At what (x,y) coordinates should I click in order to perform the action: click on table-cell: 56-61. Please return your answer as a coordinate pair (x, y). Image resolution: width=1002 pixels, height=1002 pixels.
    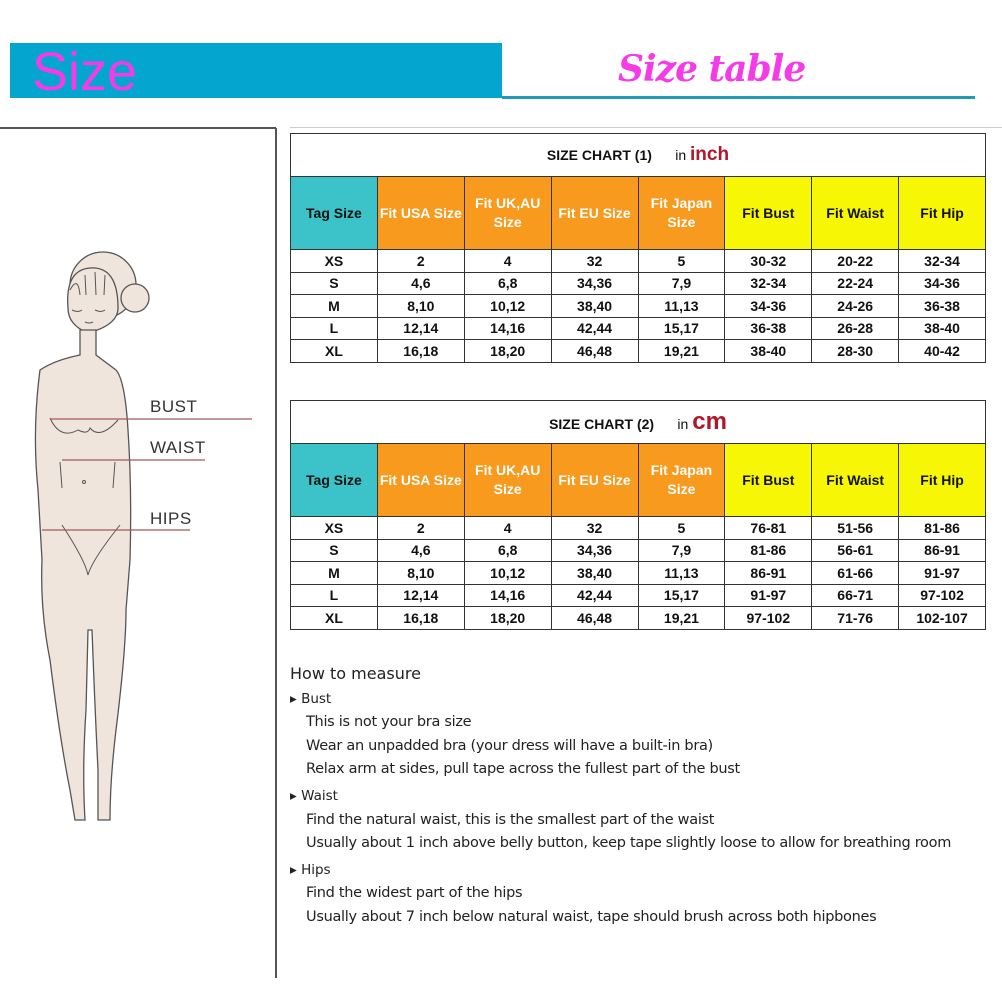
    Looking at the image, I should click on (855, 550).